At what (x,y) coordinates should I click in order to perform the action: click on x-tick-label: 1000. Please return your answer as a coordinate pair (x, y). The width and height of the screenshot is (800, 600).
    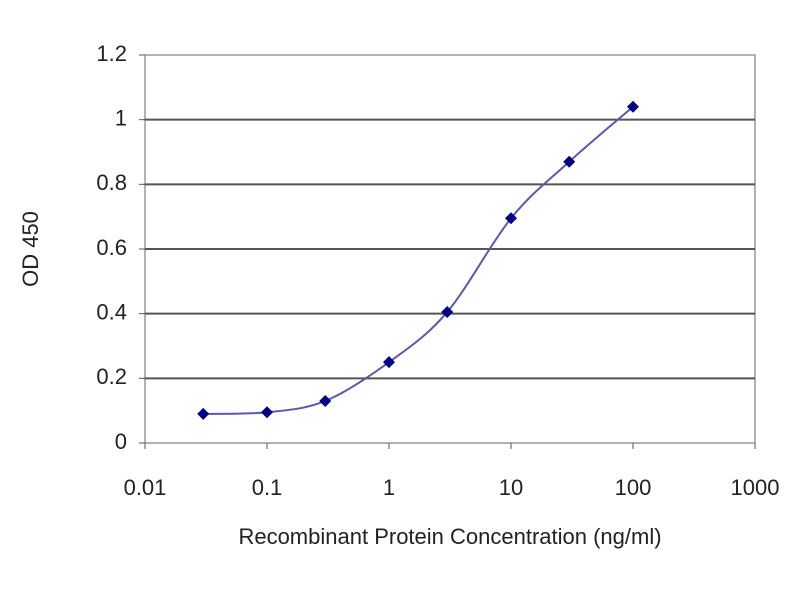
    Looking at the image, I should click on (755, 487).